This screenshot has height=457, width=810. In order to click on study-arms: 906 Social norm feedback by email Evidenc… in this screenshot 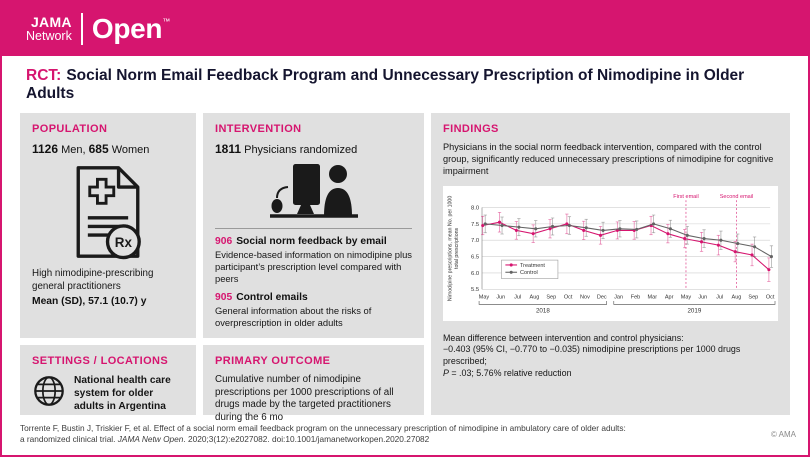, I will do `click(313, 278)`.